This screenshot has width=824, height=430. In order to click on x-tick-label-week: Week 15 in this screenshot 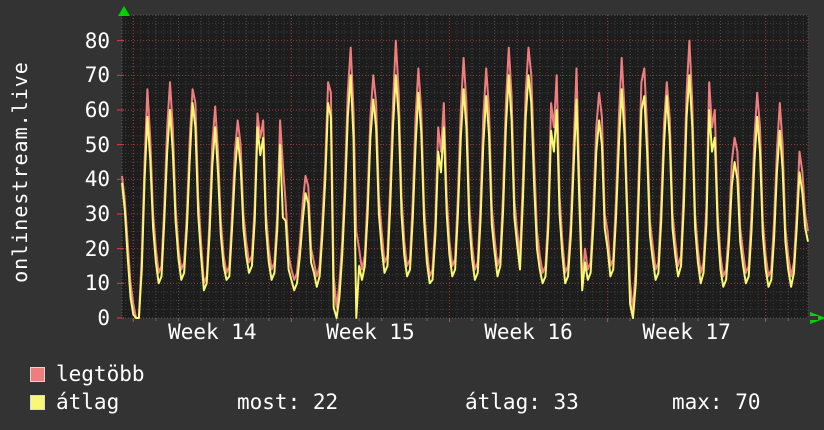, I will do `click(370, 332)`.